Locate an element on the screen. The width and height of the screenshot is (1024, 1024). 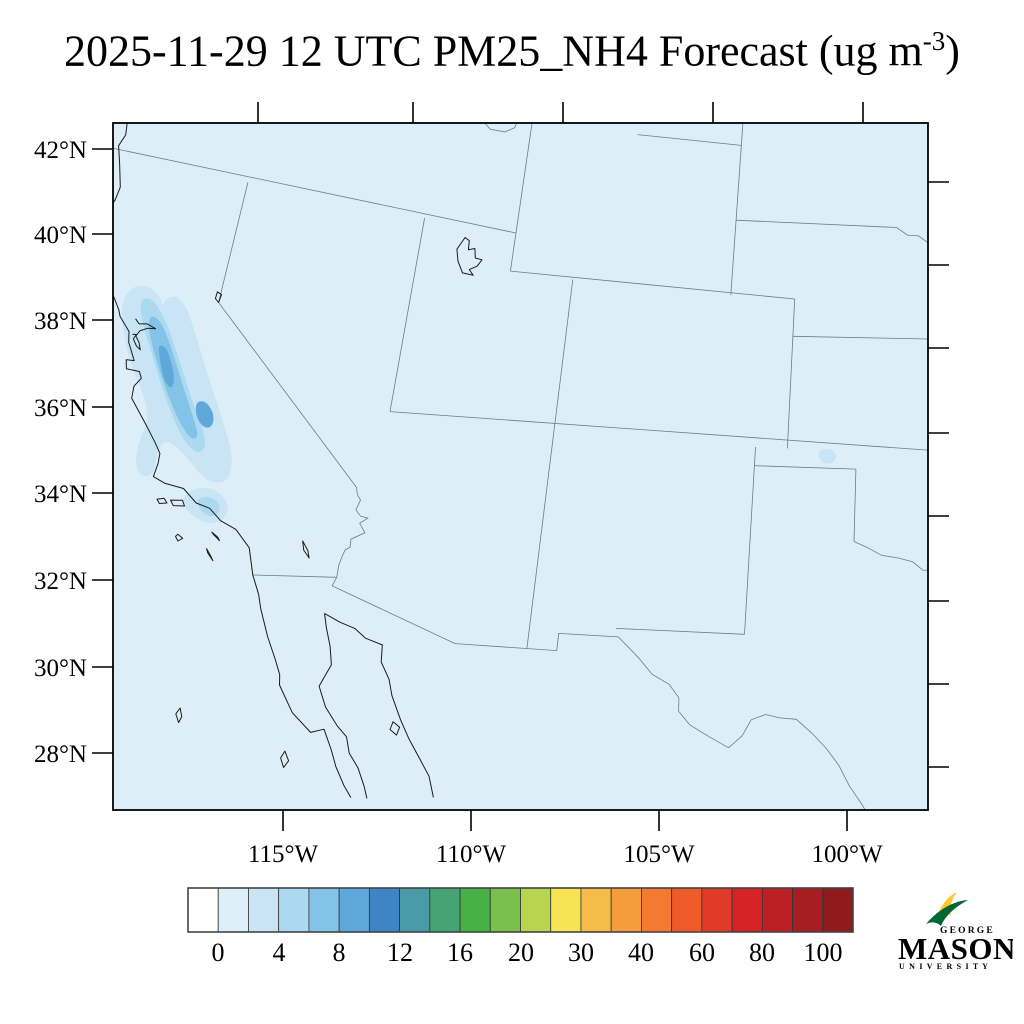
gmu-logo-university: U N I V E R S I T Y is located at coordinates (944, 966).